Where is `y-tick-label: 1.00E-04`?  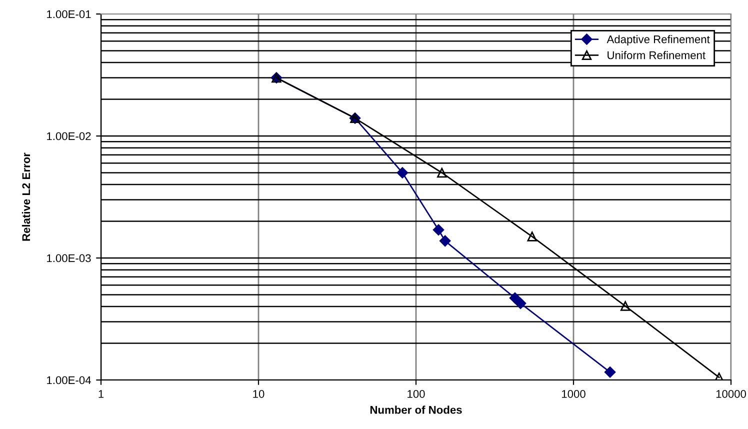
y-tick-label: 1.00E-04 is located at coordinates (69, 380).